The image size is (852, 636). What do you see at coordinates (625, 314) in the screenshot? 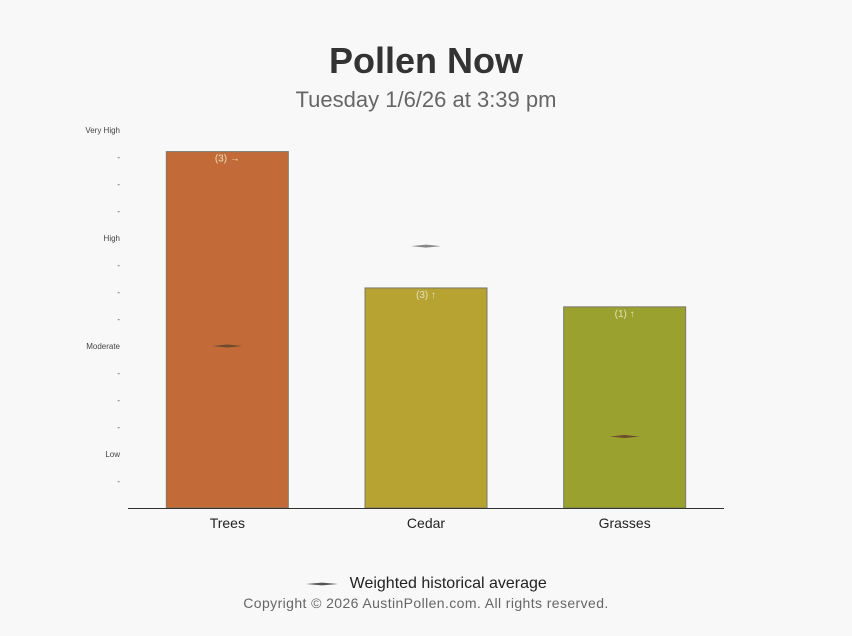
I see `bar-label-grasses: (1) ↑` at bounding box center [625, 314].